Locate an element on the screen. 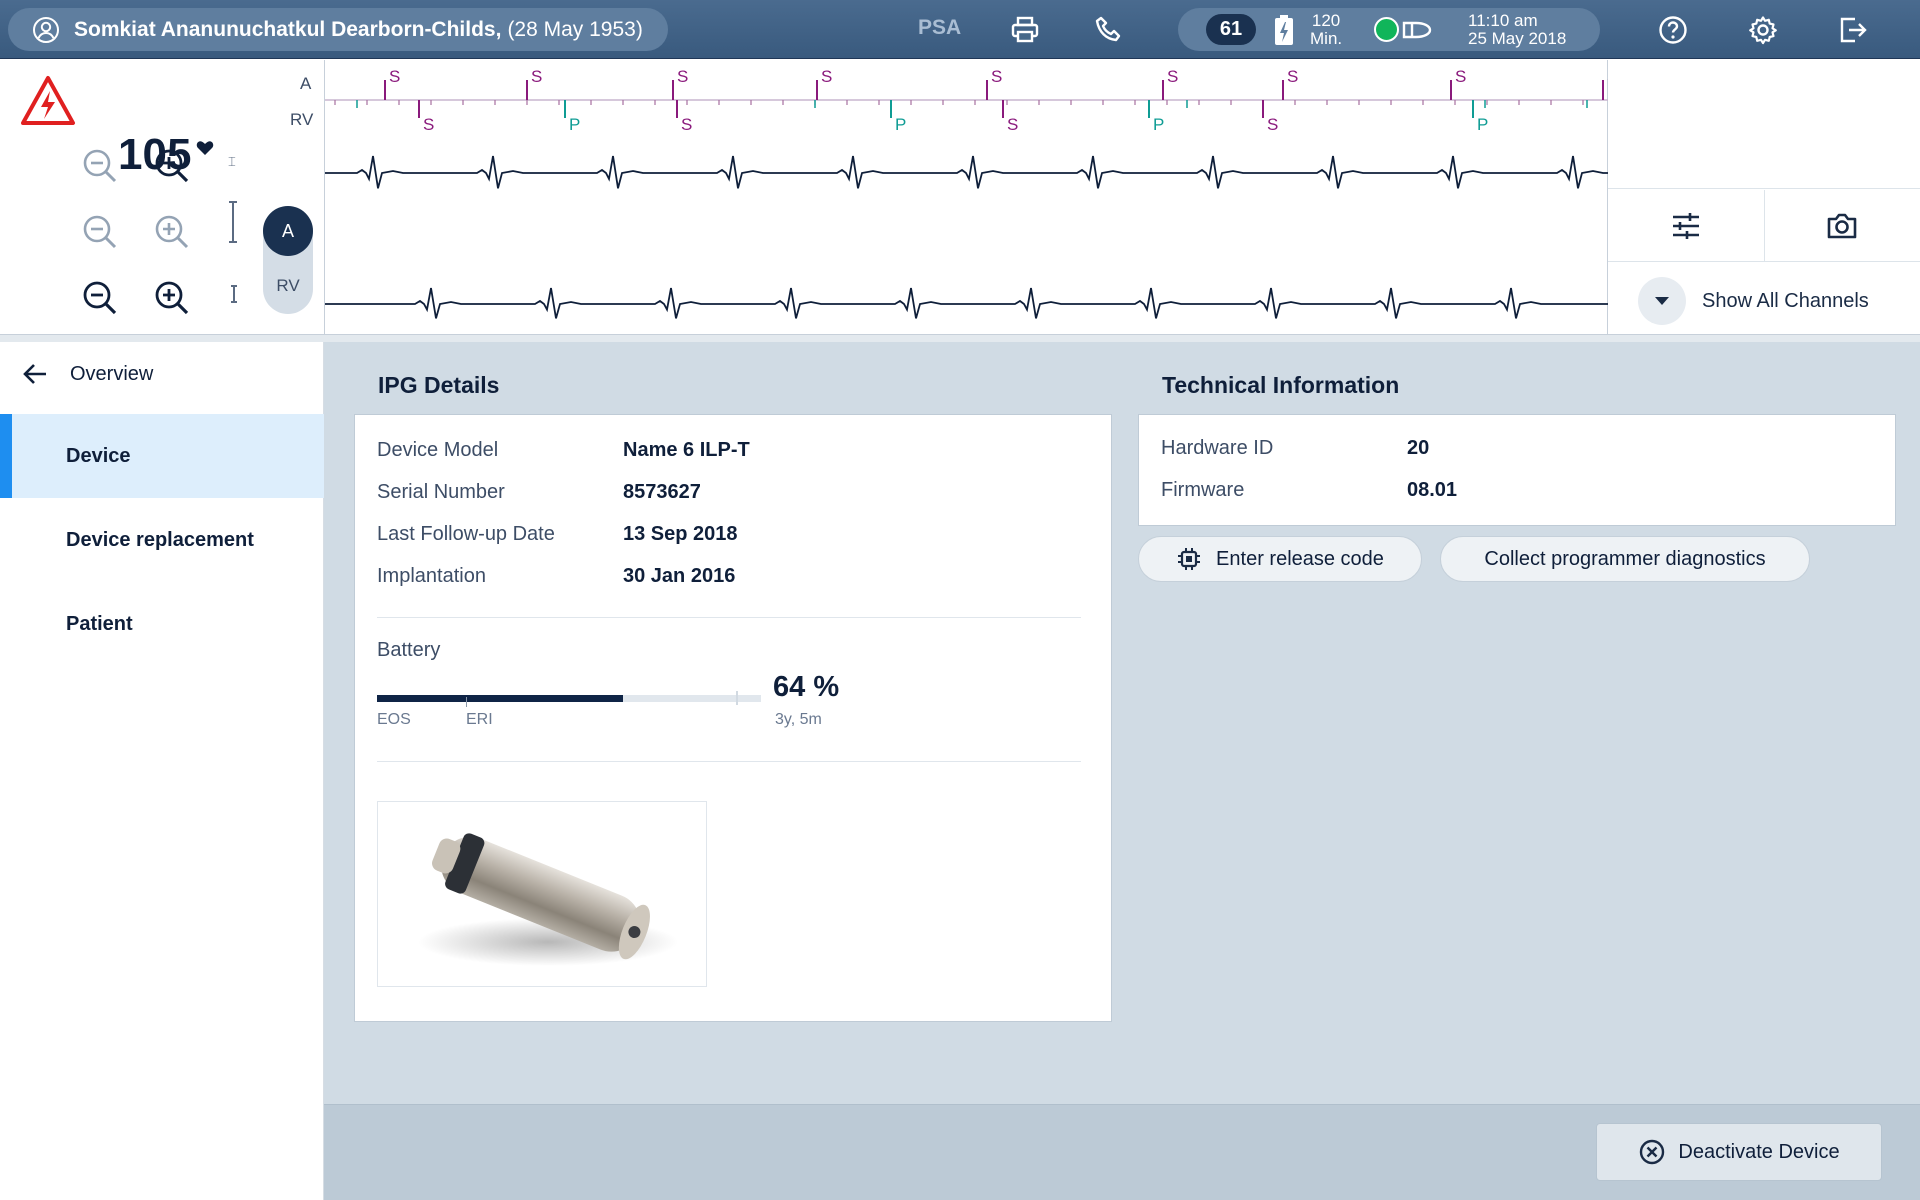 The image size is (1920, 1200). battery-minutes: 120 Min. is located at coordinates (1326, 30).